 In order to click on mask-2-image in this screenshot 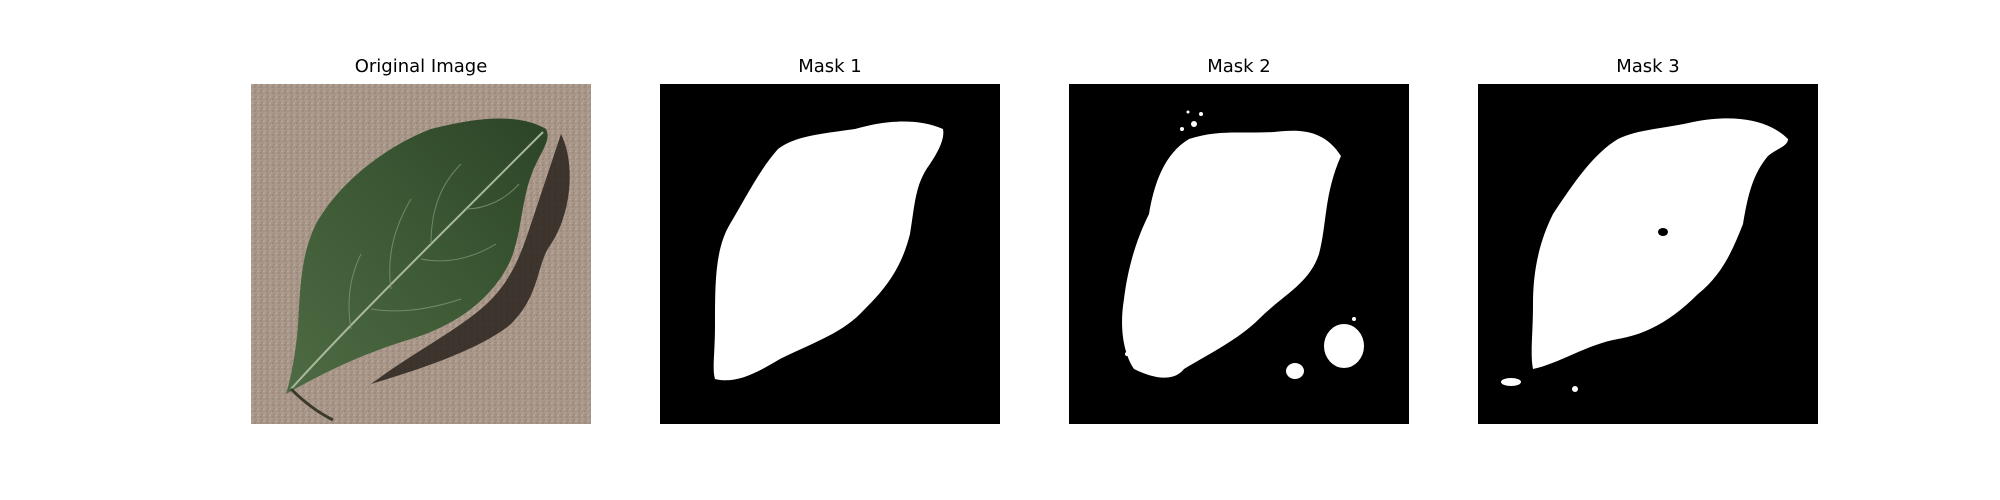, I will do `click(1239, 254)`.